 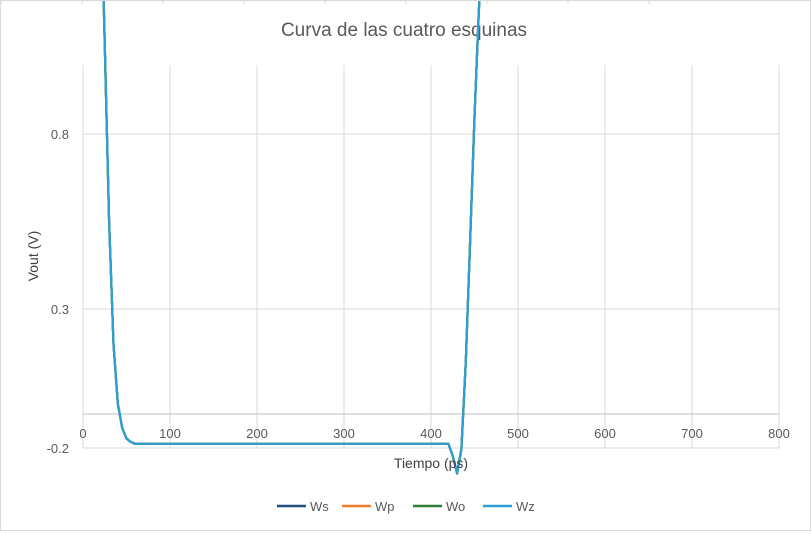 I want to click on legend: Ws Wp Wo Wz, so click(x=406, y=506).